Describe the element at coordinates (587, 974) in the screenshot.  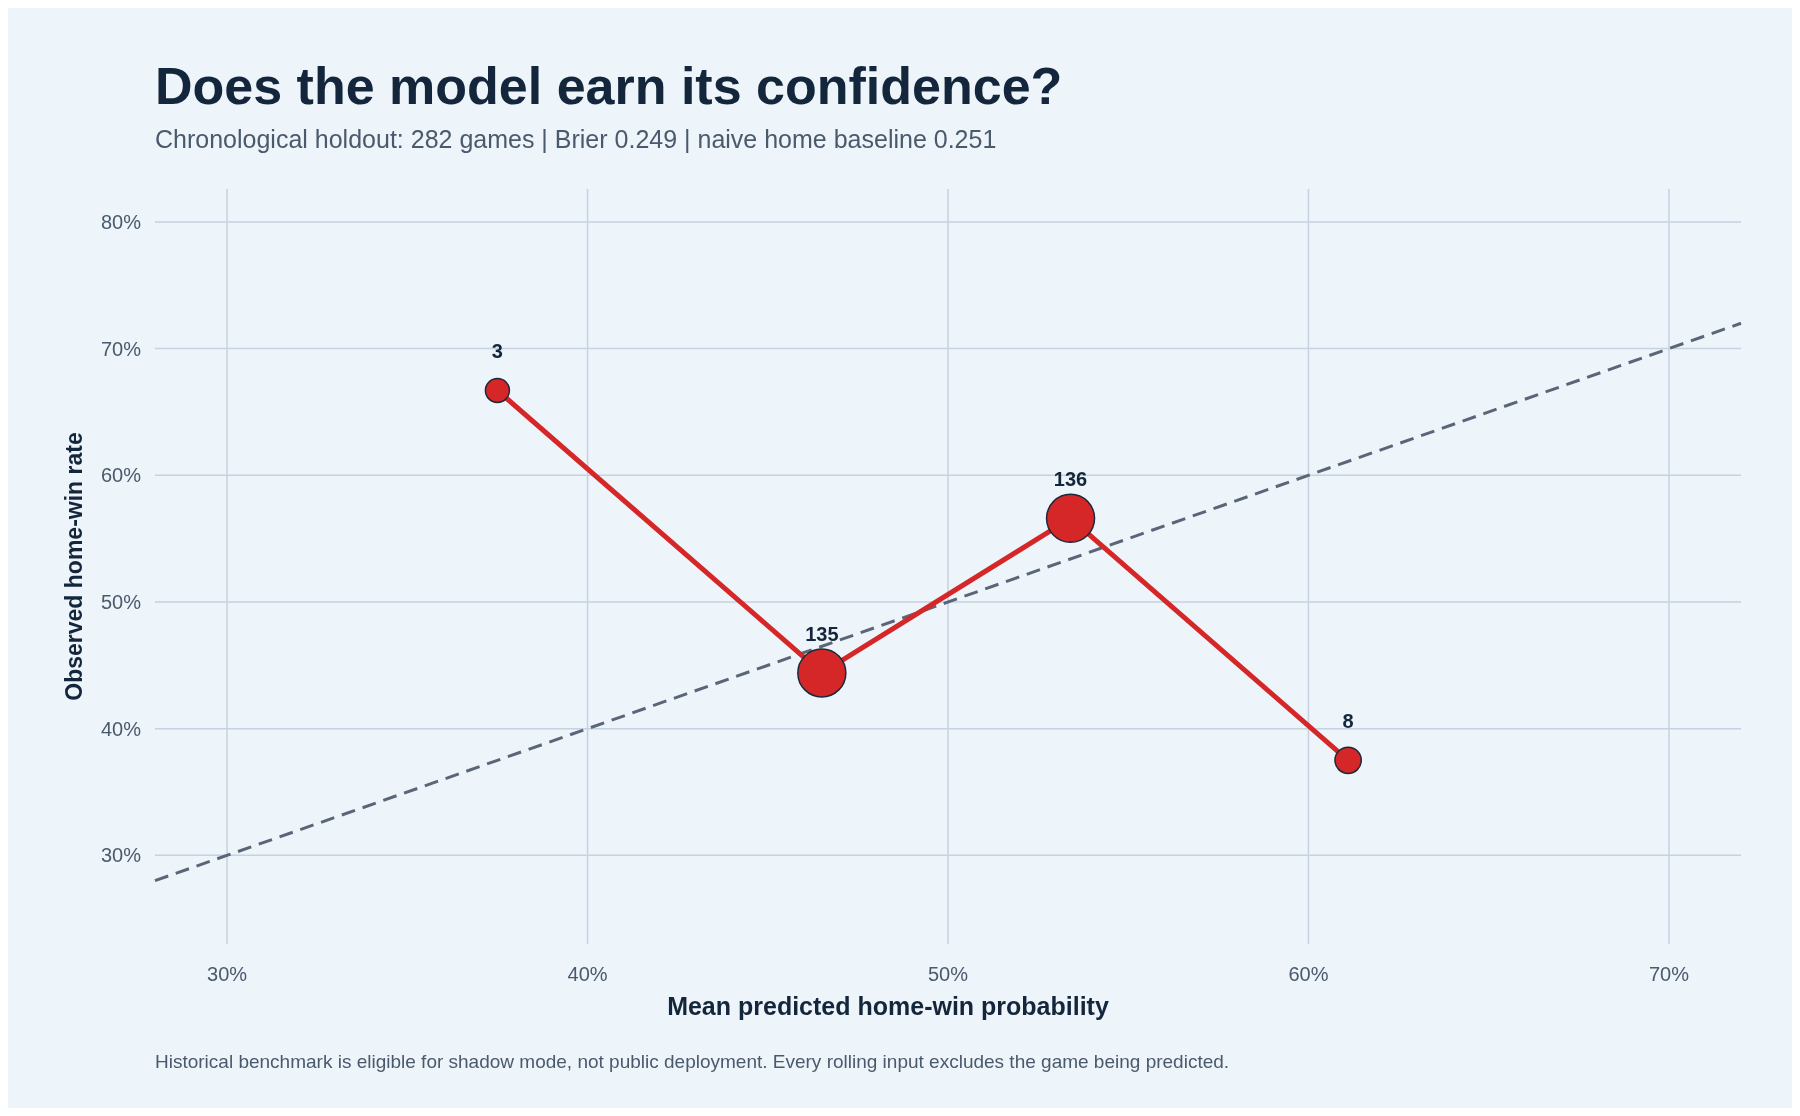
I see `x-tick-label: 40%` at that location.